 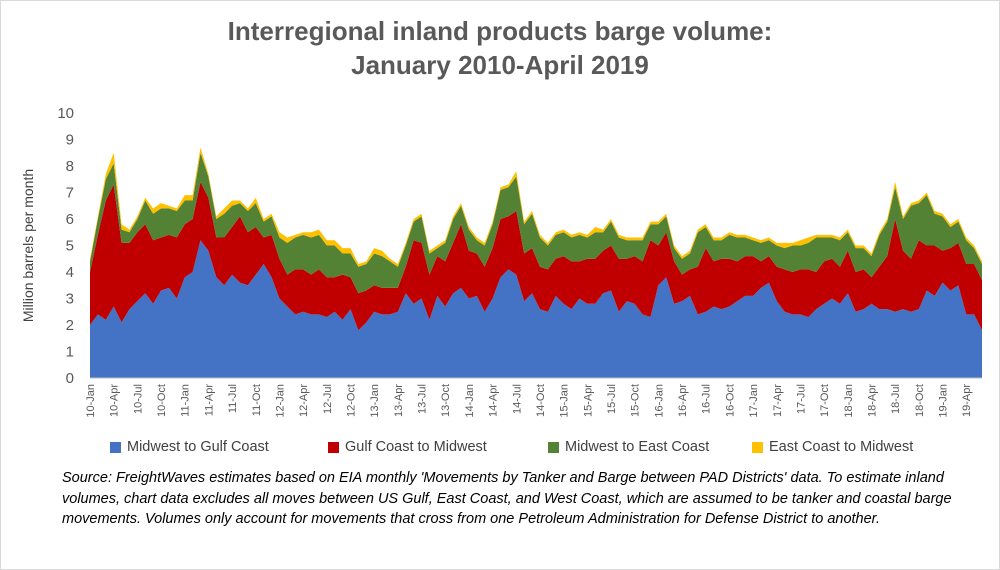 I want to click on x-tick-label: 18-Jul, so click(x=896, y=399).